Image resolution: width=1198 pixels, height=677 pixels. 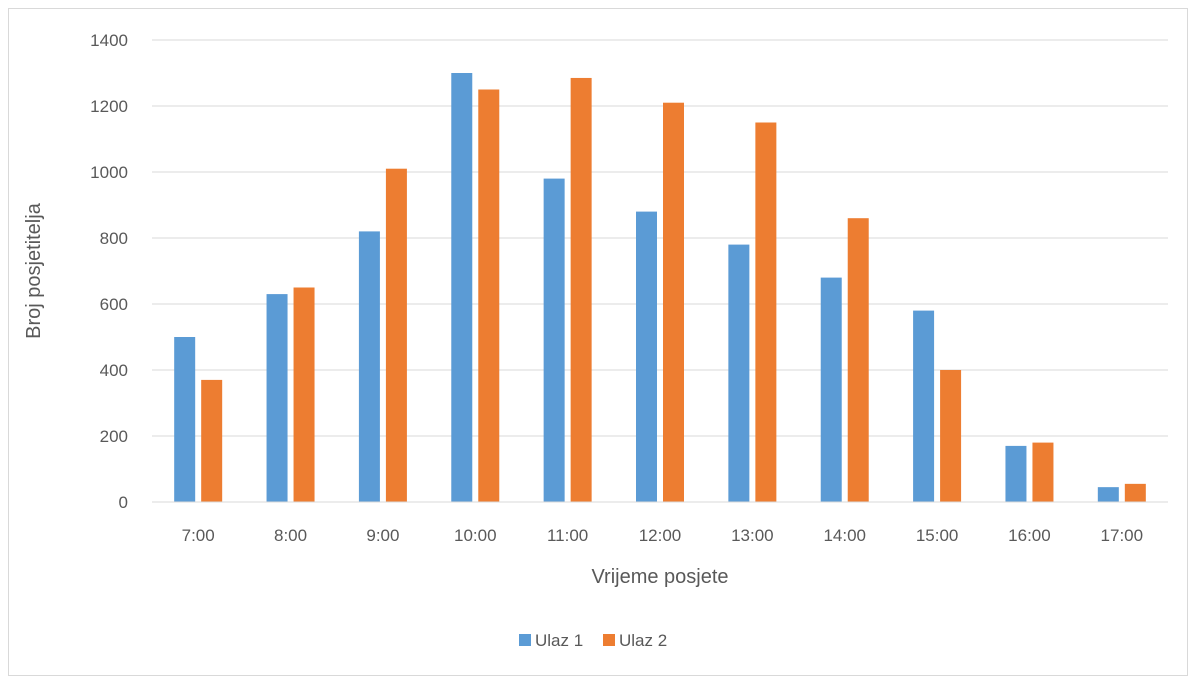 I want to click on x-tick-label: 10:00, so click(x=475, y=535).